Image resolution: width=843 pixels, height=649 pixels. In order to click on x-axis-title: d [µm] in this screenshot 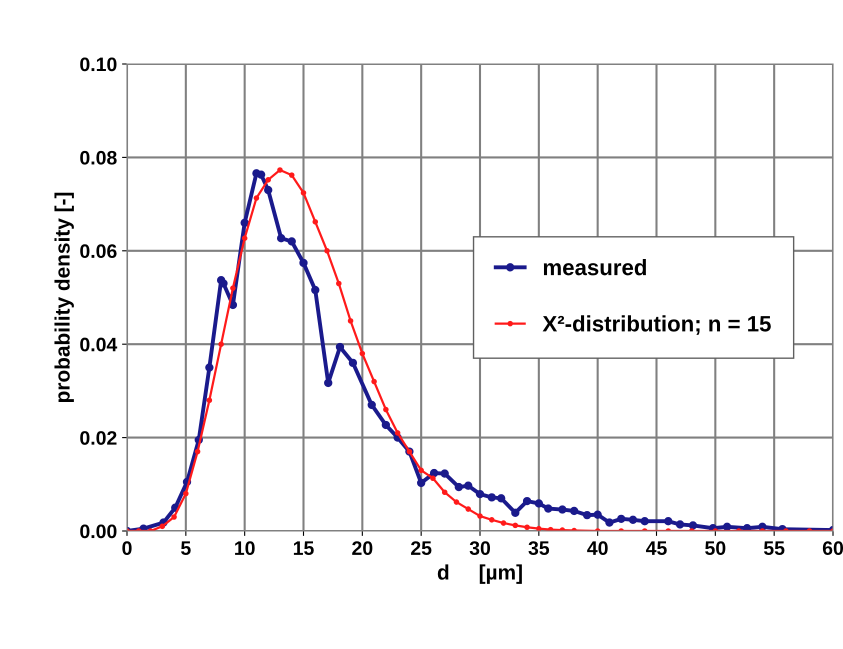, I will do `click(480, 574)`.